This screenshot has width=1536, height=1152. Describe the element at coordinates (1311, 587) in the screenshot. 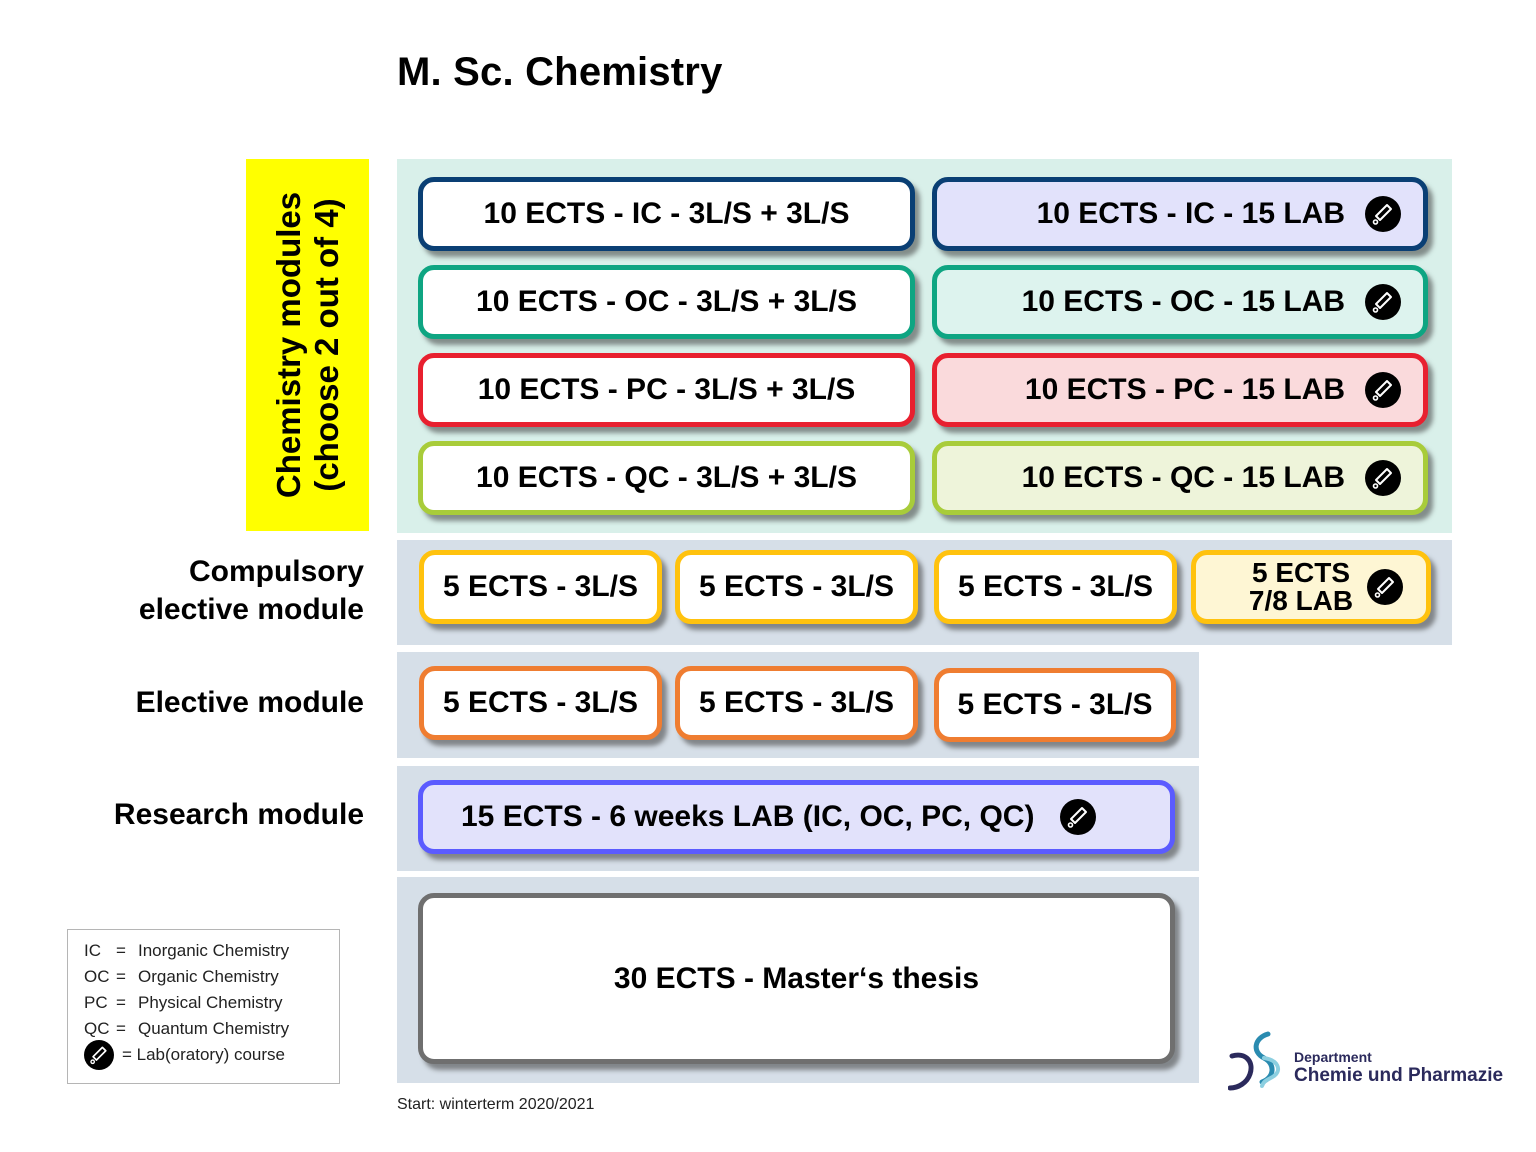

I see `compulsory-elective-lab-box: 5 ECTS 7/8 LAB` at that location.